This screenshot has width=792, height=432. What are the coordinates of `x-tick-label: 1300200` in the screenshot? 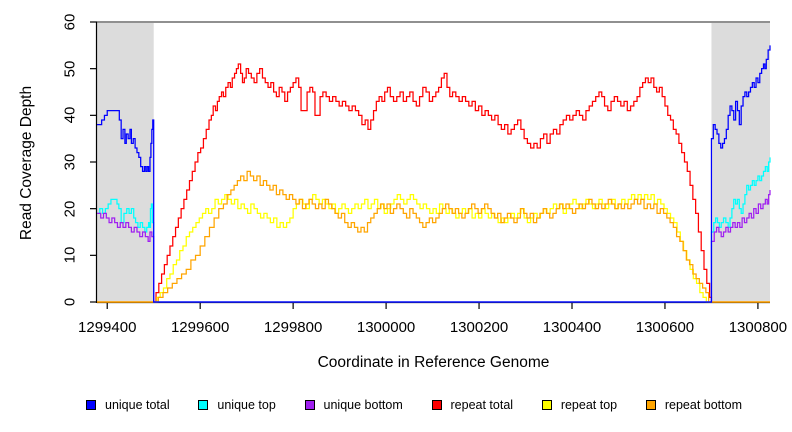 It's located at (479, 327).